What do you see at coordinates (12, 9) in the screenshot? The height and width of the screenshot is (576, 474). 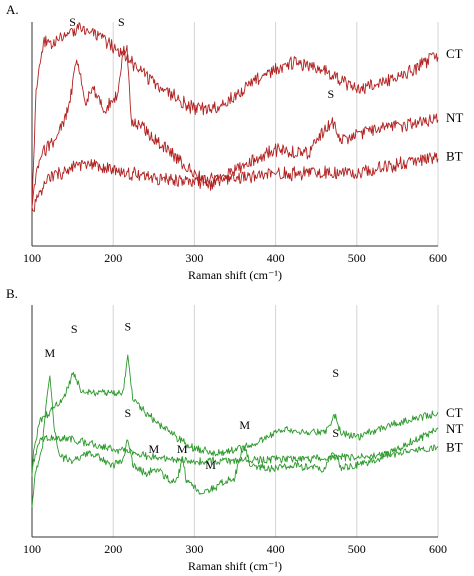 I see `panel-label: A.` at bounding box center [12, 9].